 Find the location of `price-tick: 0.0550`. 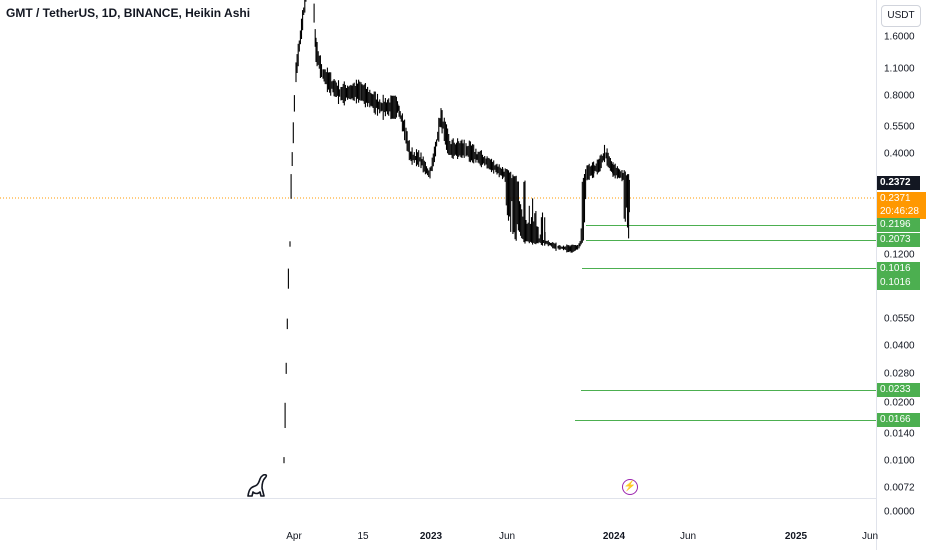

price-tick: 0.0550 is located at coordinates (899, 319).